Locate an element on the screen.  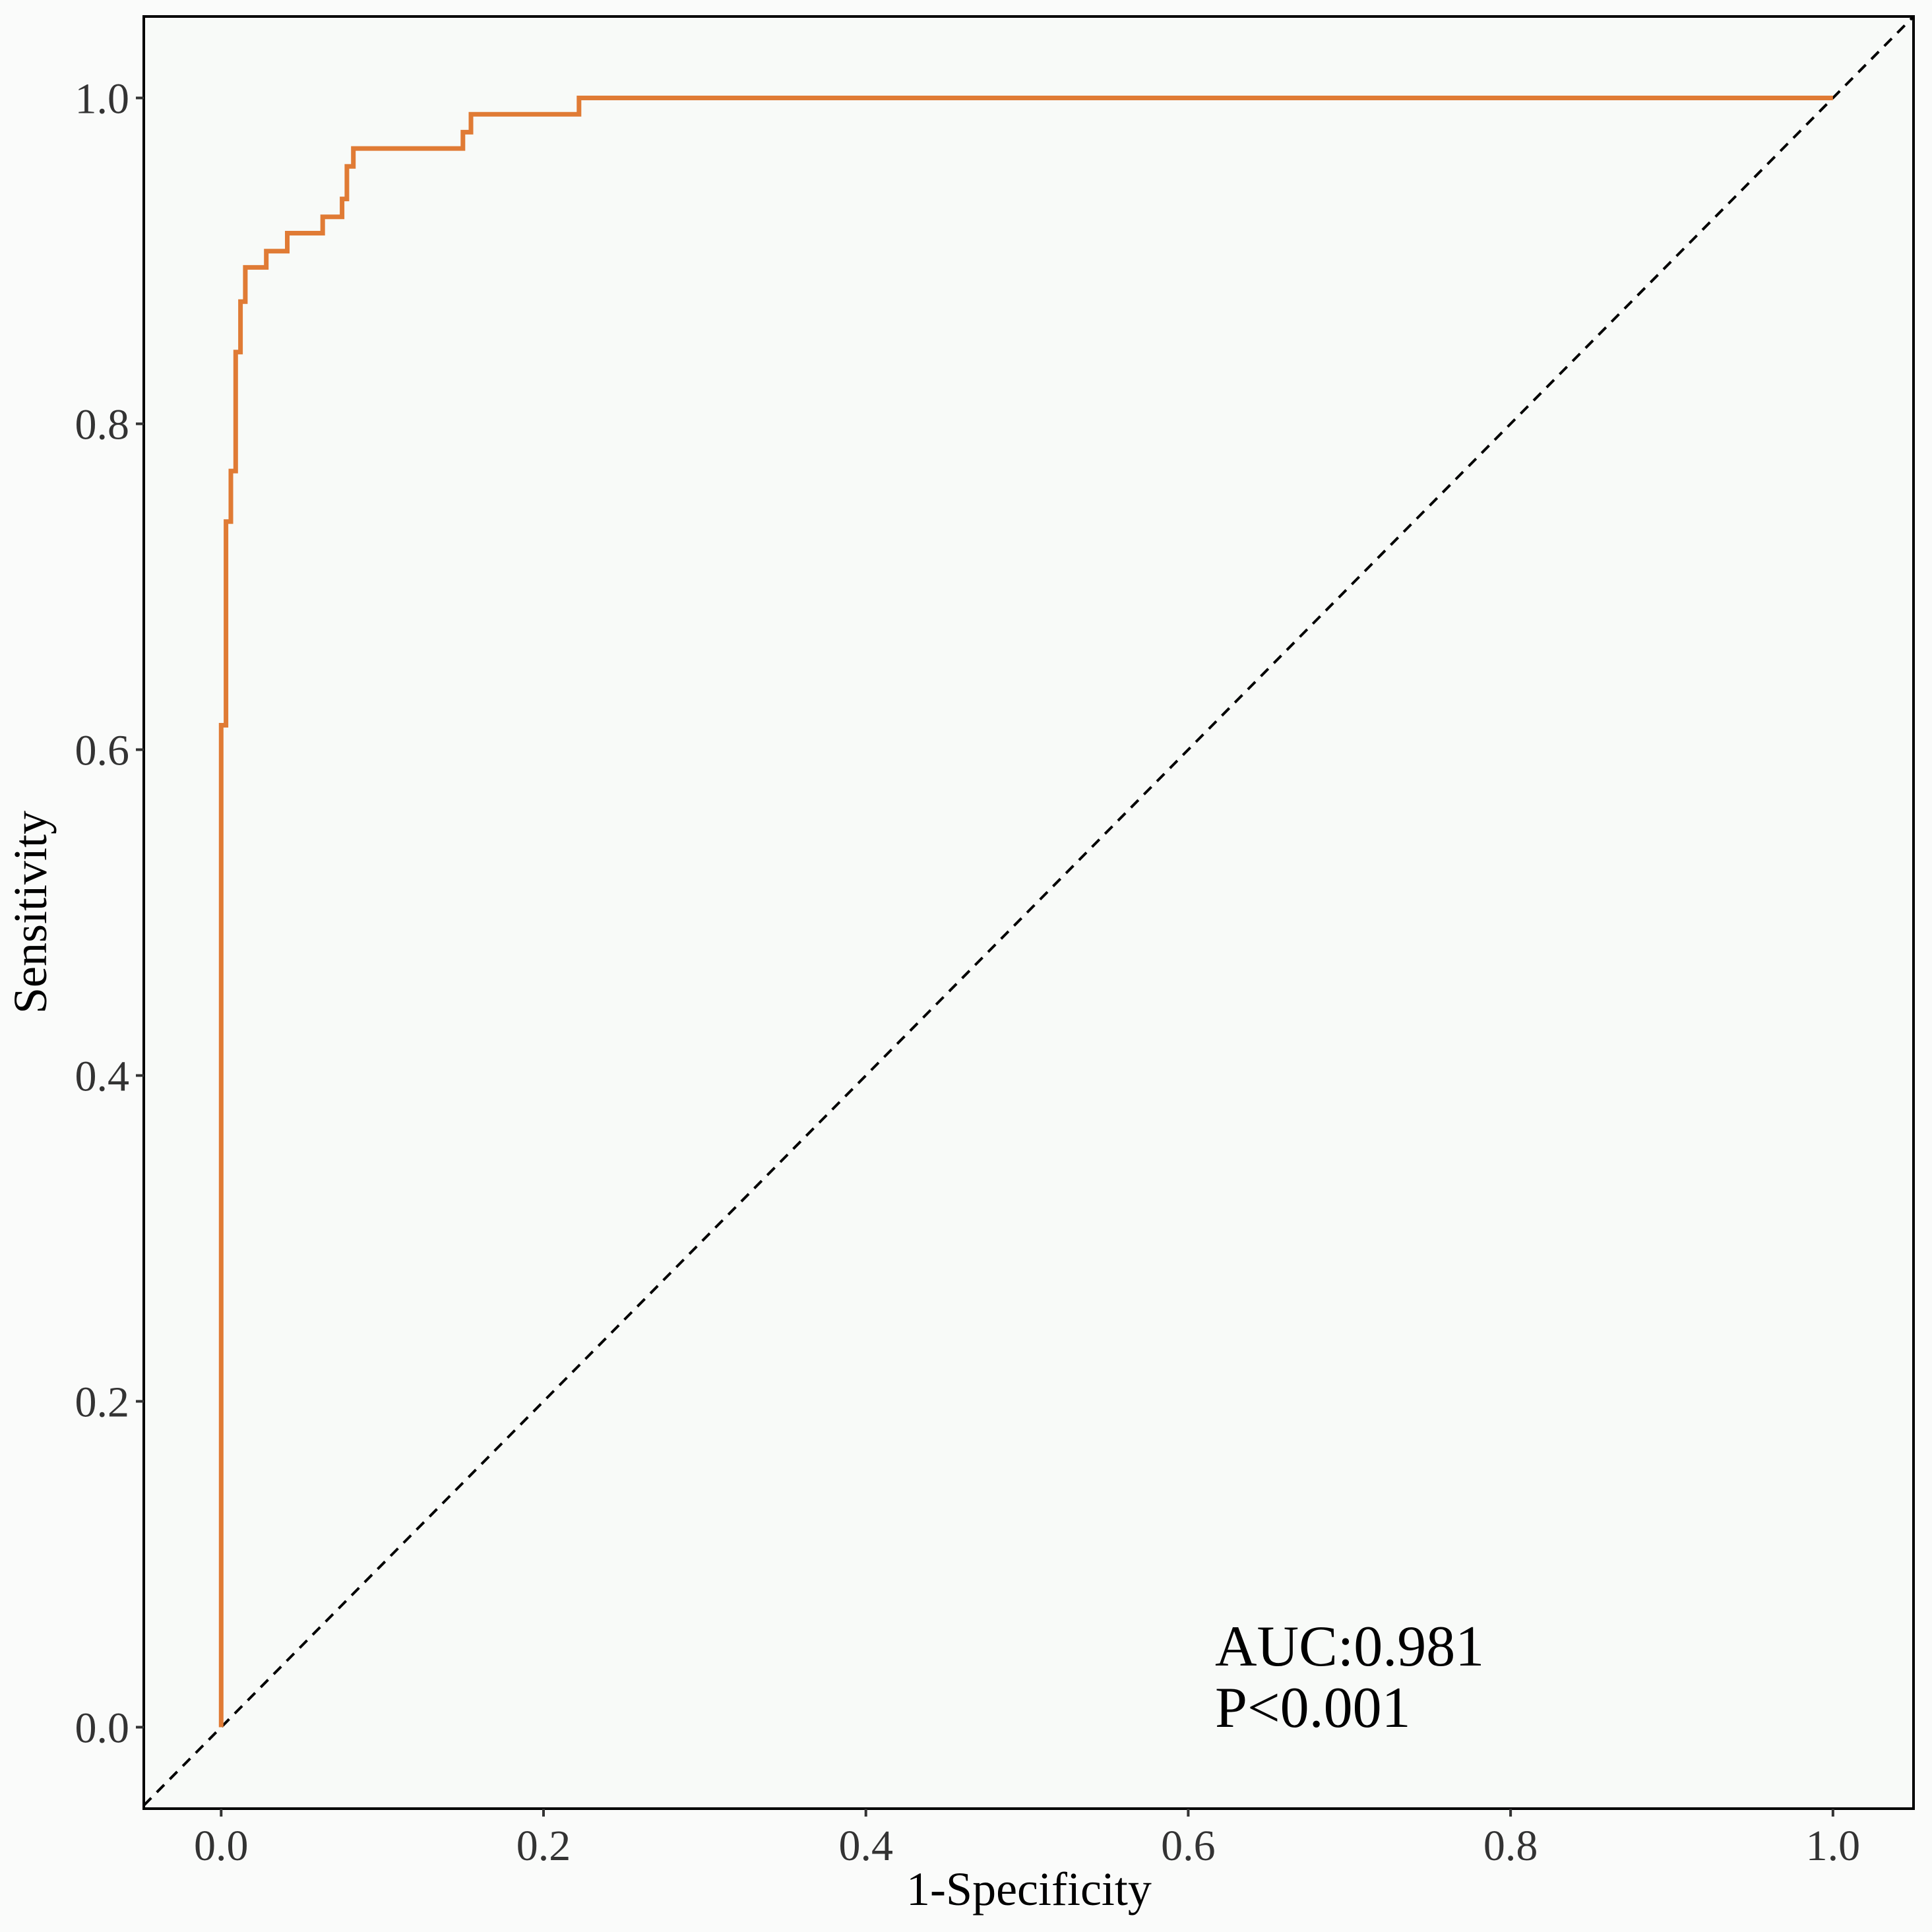
auc-annotation: AUC:0.981 is located at coordinates (1349, 1647).